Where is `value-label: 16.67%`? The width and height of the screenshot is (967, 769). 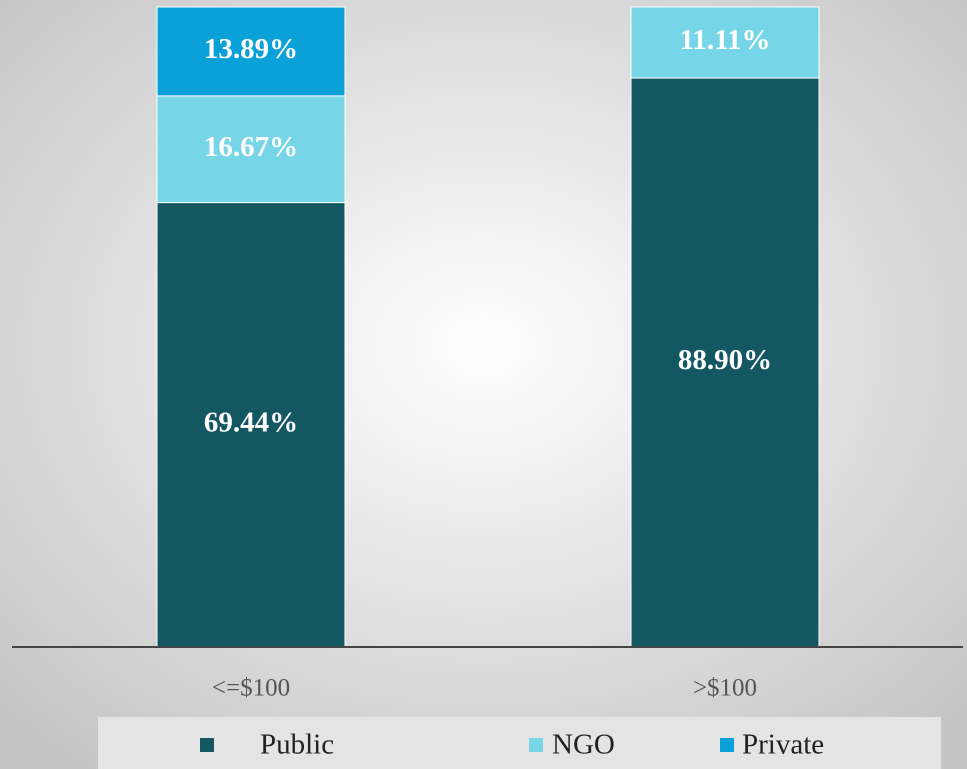 value-label: 16.67% is located at coordinates (251, 147).